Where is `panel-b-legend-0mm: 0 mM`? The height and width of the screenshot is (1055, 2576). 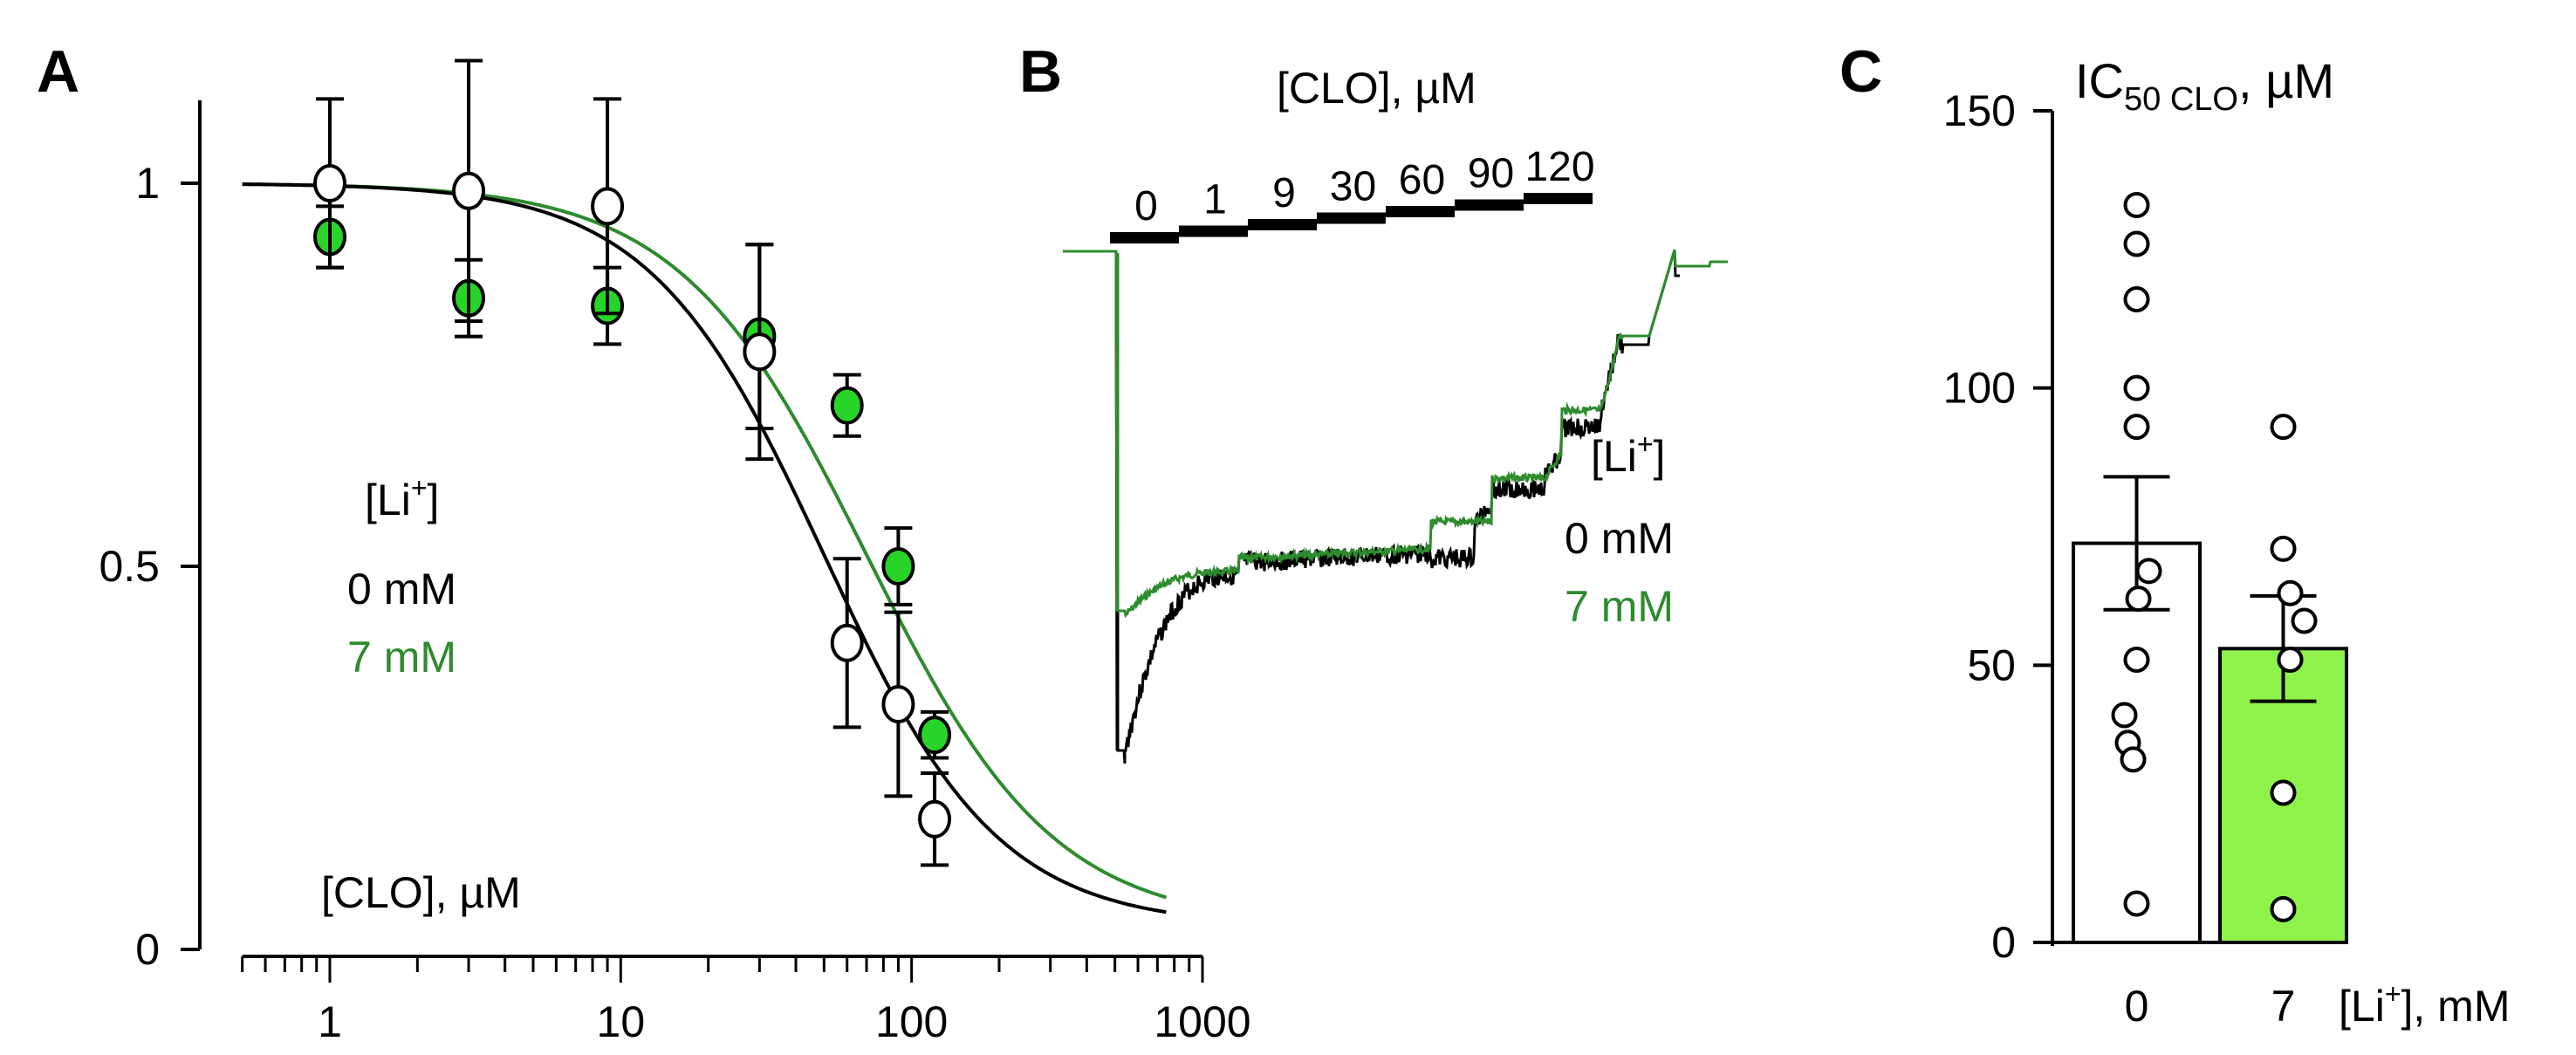
panel-b-legend-0mm: 0 mM is located at coordinates (1620, 538).